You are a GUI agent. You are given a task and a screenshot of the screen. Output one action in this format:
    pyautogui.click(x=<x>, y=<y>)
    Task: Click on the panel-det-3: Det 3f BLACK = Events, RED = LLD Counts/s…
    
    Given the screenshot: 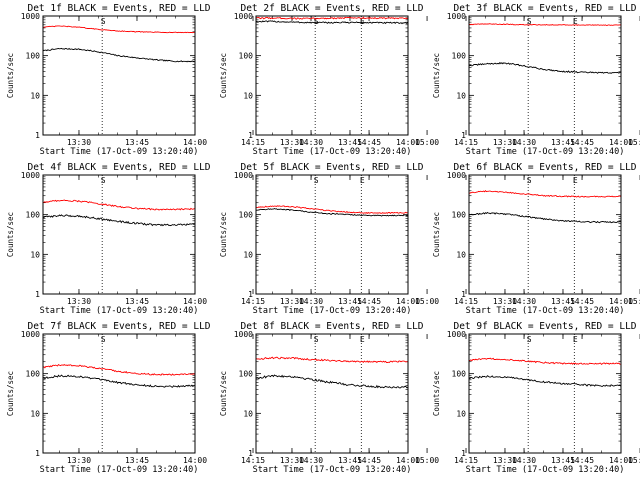 What is the action you would take?
    pyautogui.click(x=534, y=80)
    